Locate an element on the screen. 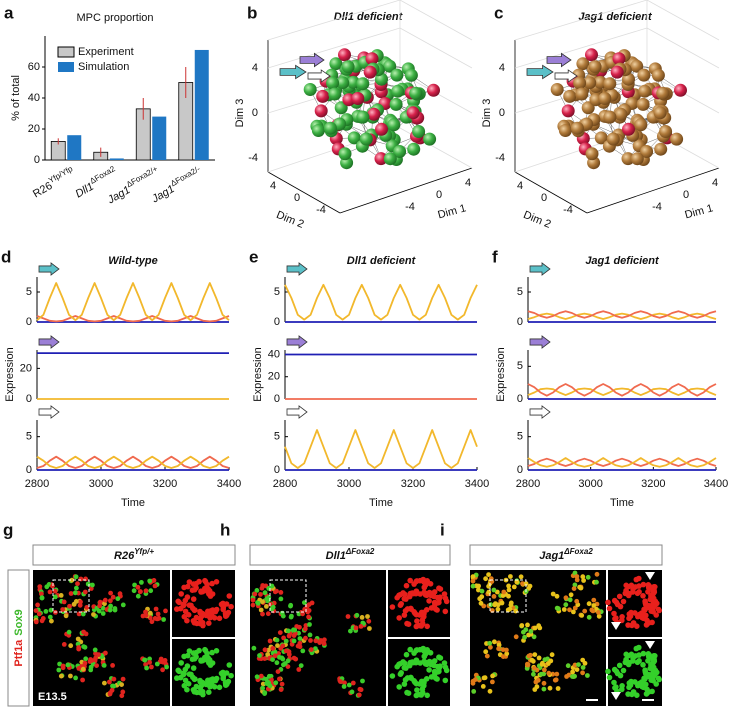  x-tick-label: 3000 is located at coordinates (349, 484).